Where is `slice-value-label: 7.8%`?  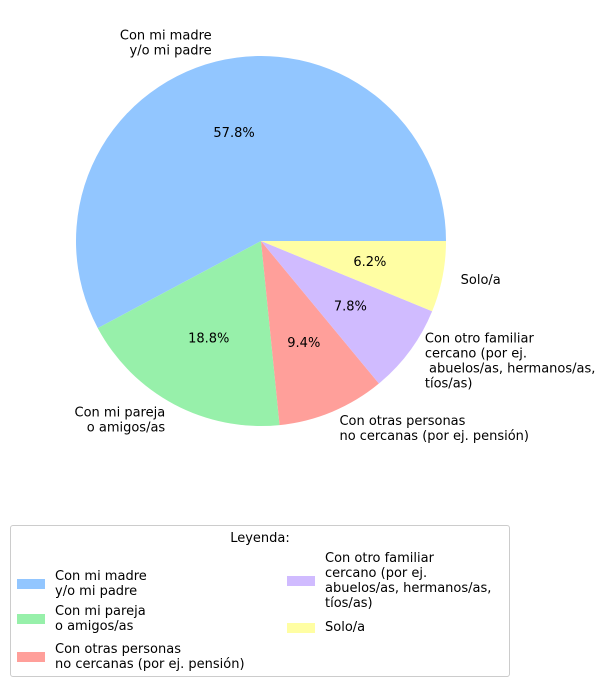
slice-value-label: 7.8% is located at coordinates (350, 306).